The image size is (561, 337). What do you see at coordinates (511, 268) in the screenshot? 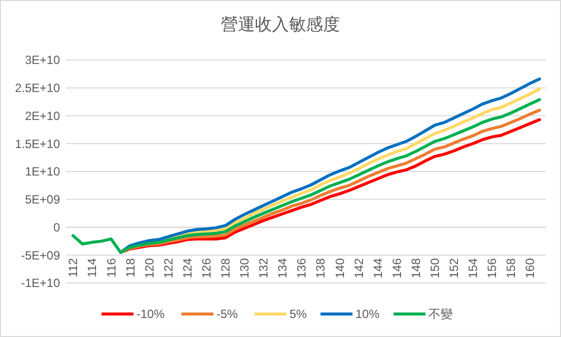
I see `x-tick-label: 158` at bounding box center [511, 268].